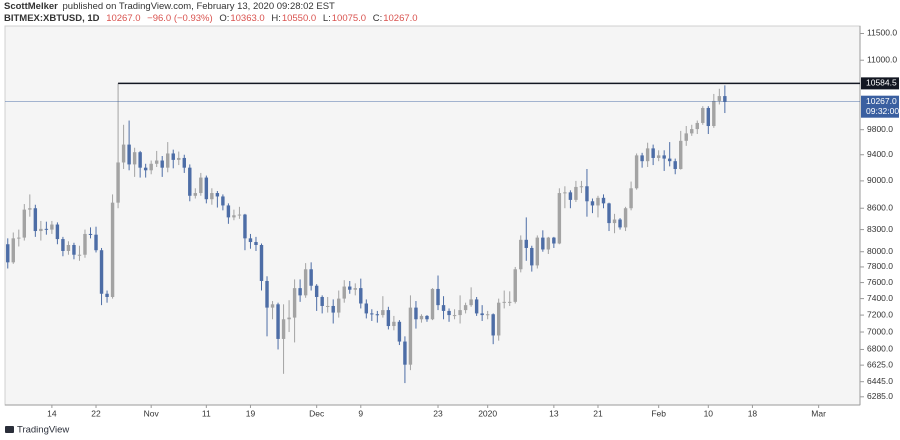  I want to click on high-value: 10550.0, so click(299, 18).